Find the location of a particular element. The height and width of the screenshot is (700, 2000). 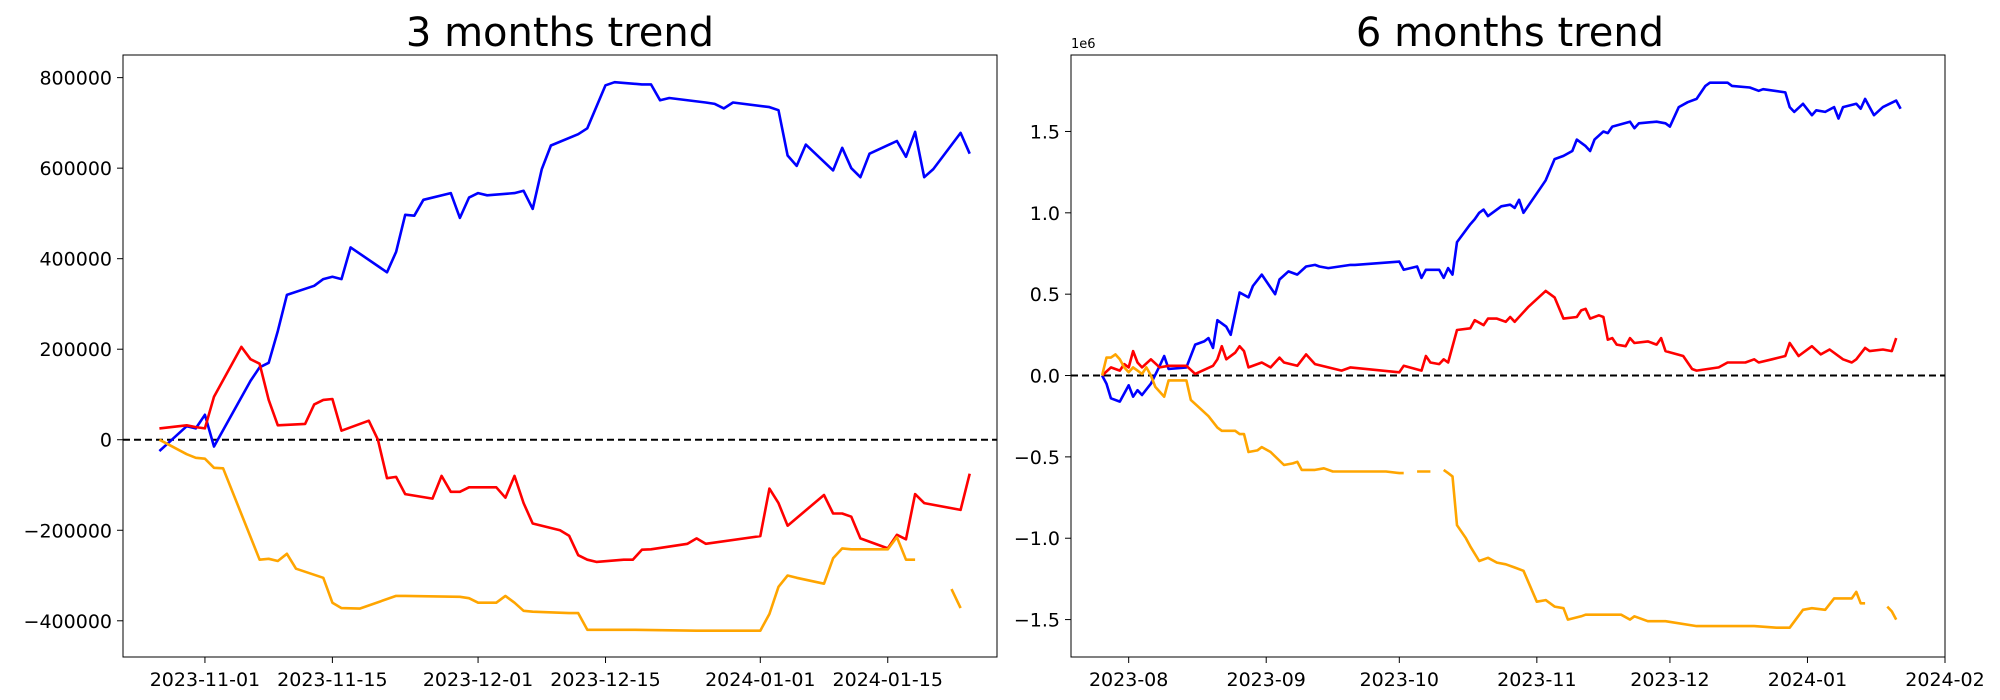

y-tick-label: −0.5 is located at coordinates (1037, 458).